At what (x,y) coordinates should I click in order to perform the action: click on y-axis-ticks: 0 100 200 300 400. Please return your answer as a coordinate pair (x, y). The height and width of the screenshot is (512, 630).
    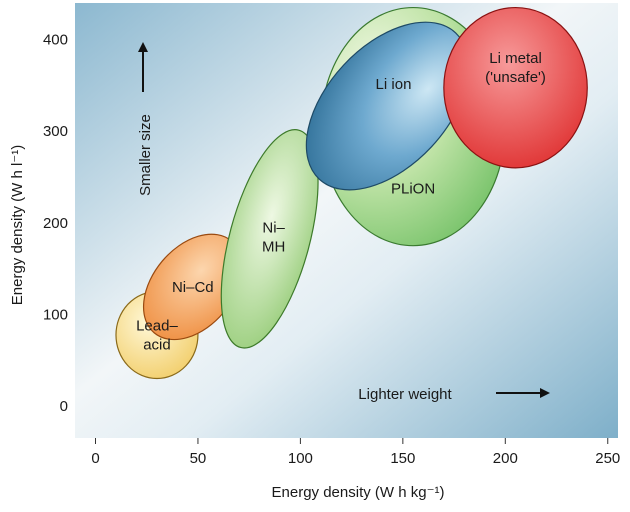
    Looking at the image, I should click on (55, 223).